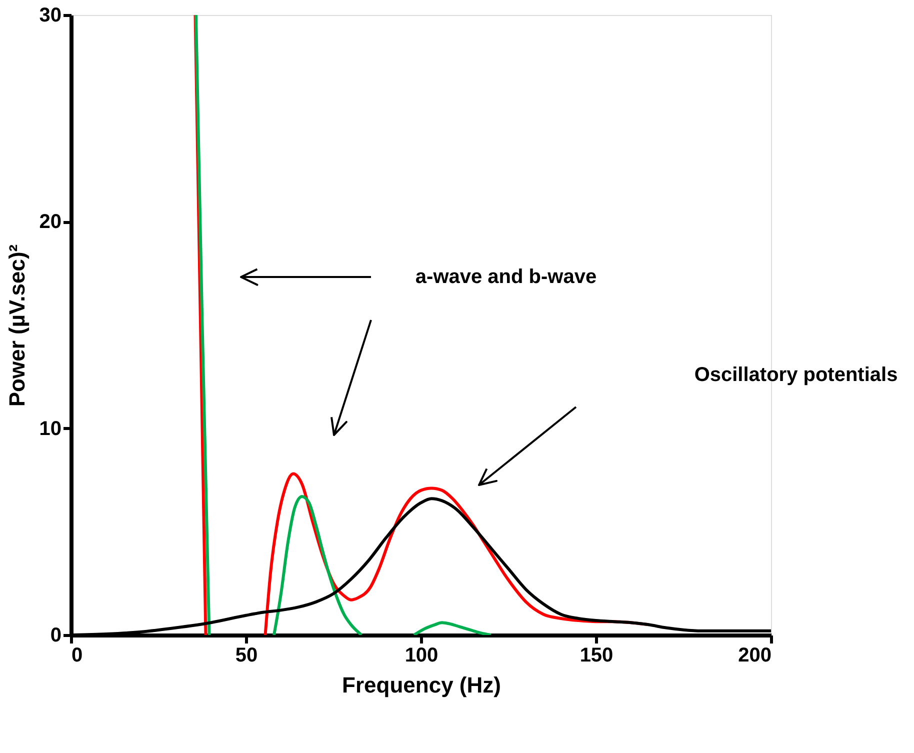 This screenshot has height=753, width=914. What do you see at coordinates (56, 635) in the screenshot?
I see `y-tick-label: 0` at bounding box center [56, 635].